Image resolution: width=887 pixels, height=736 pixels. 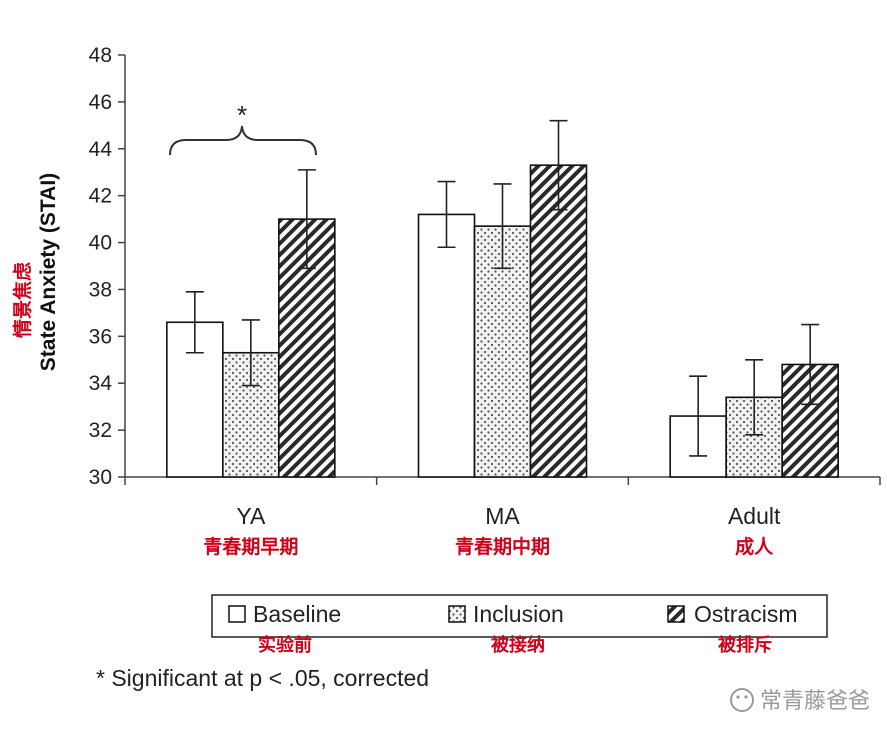 I want to click on legend-label-inclusion: Inclusion, so click(x=518, y=614).